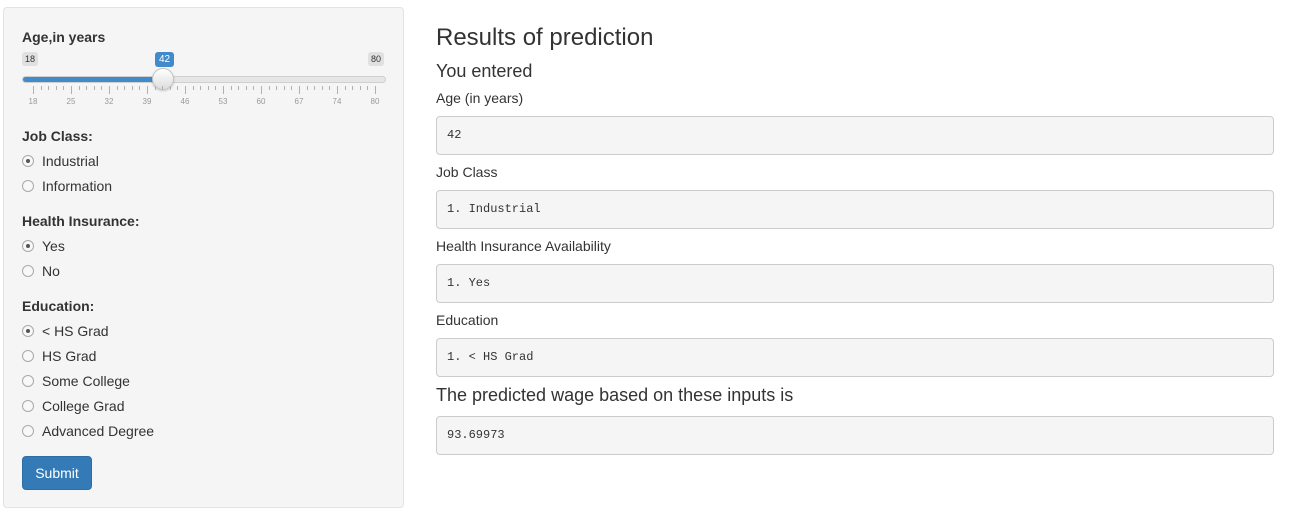  What do you see at coordinates (28, 406) in the screenshot?
I see `education-college-grad-radio` at bounding box center [28, 406].